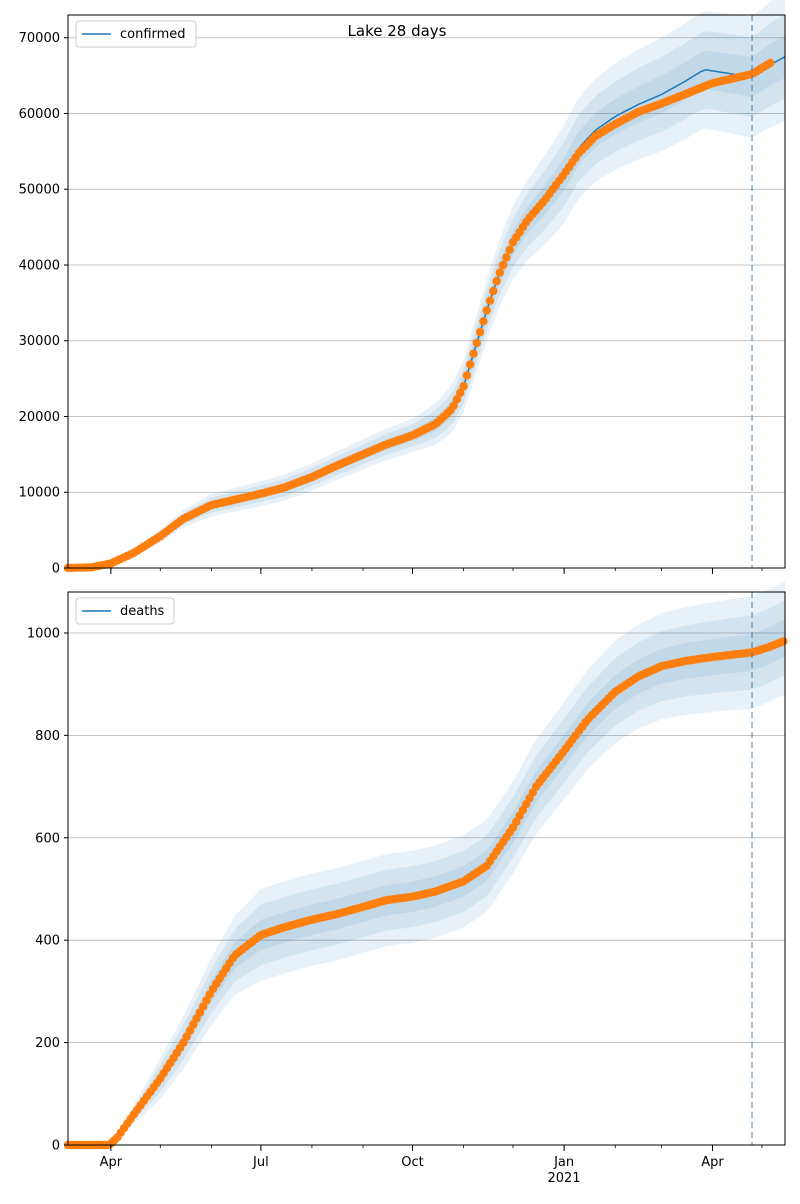 The width and height of the screenshot is (800, 1204). What do you see at coordinates (39, 190) in the screenshot?
I see `y-tick-label: 50000` at bounding box center [39, 190].